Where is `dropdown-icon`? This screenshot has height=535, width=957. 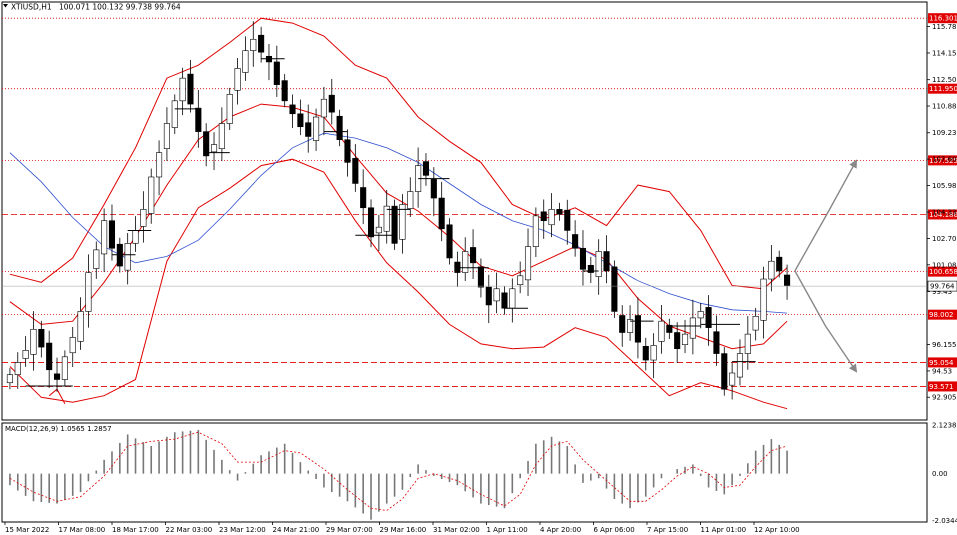
dropdown-icon is located at coordinates (5, 6).